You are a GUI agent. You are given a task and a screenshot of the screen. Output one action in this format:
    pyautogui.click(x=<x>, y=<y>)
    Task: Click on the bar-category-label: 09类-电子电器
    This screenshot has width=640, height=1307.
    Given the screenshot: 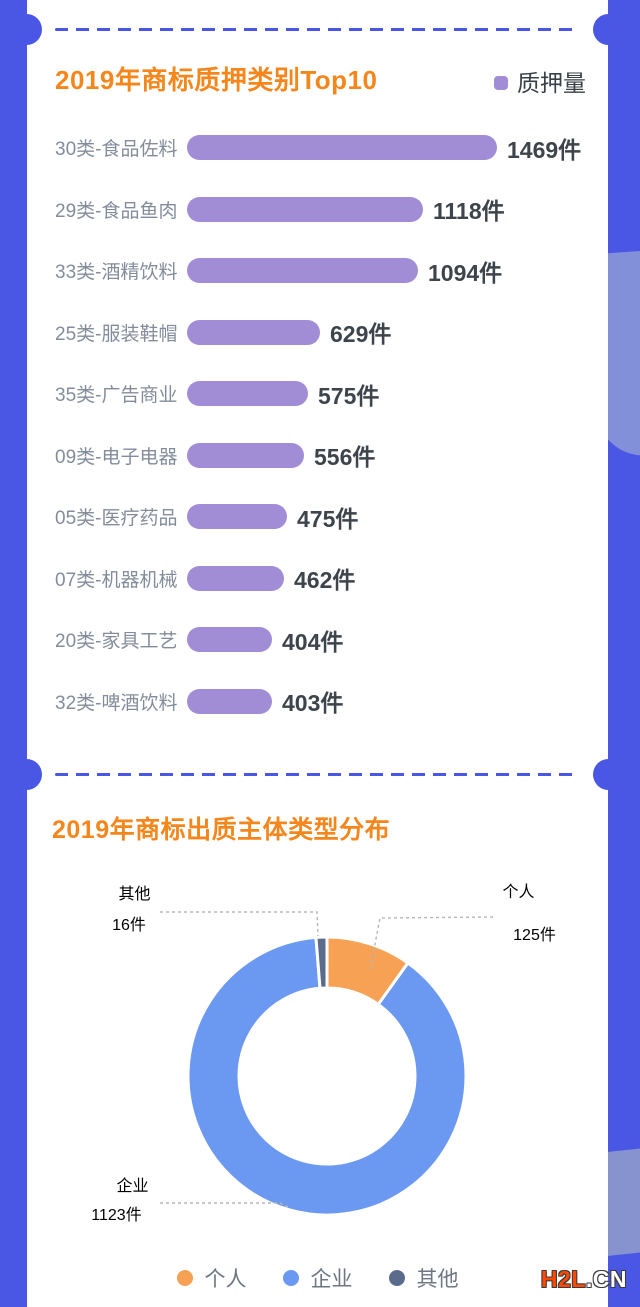 What is the action you would take?
    pyautogui.click(x=116, y=457)
    